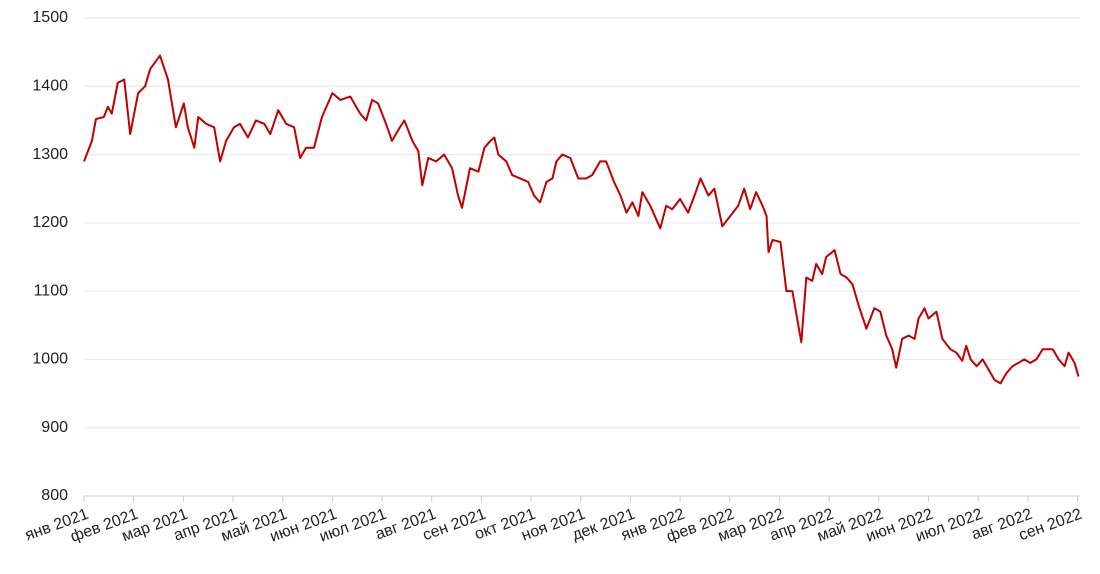  I want to click on y-tick-label: 800, so click(54, 495).